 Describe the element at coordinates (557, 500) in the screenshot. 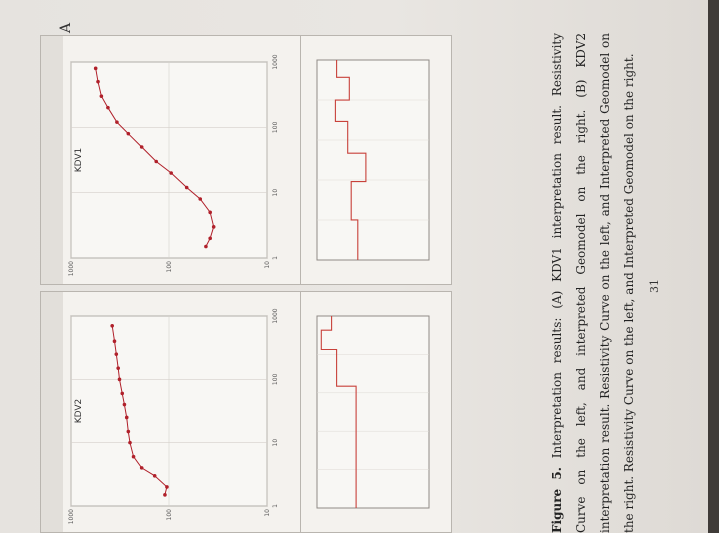

I see `caption-label: Figure 5.` at that location.